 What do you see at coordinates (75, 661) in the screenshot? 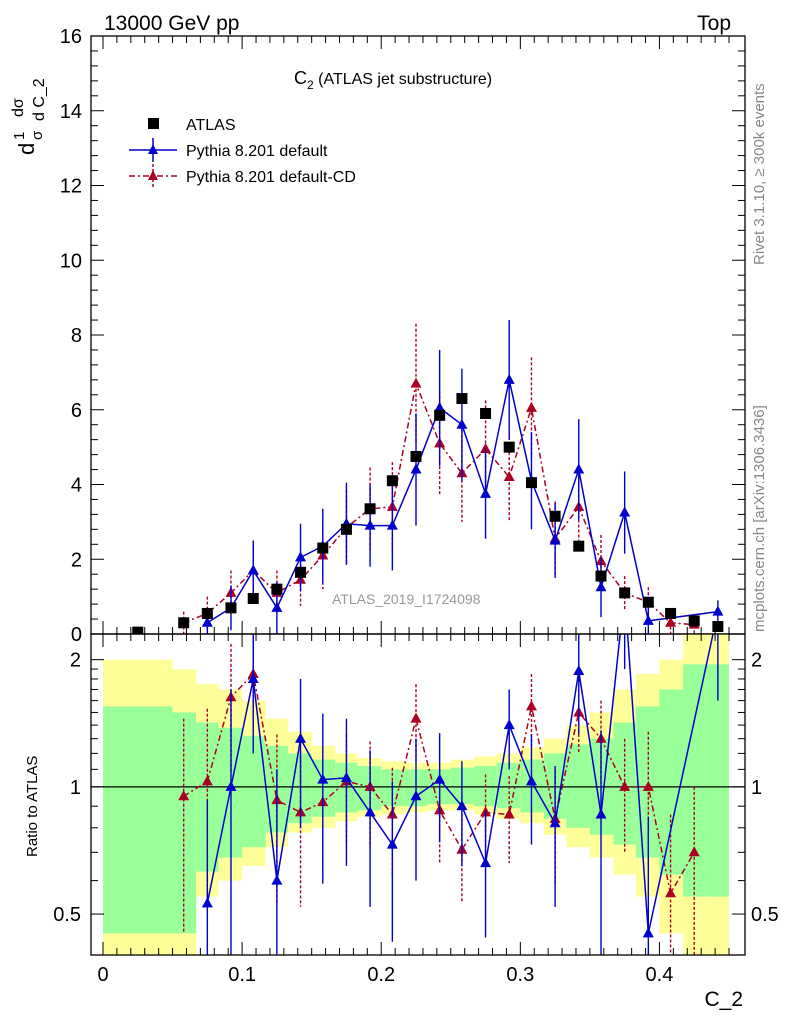
I see `ratio-ytick-label: 2` at bounding box center [75, 661].